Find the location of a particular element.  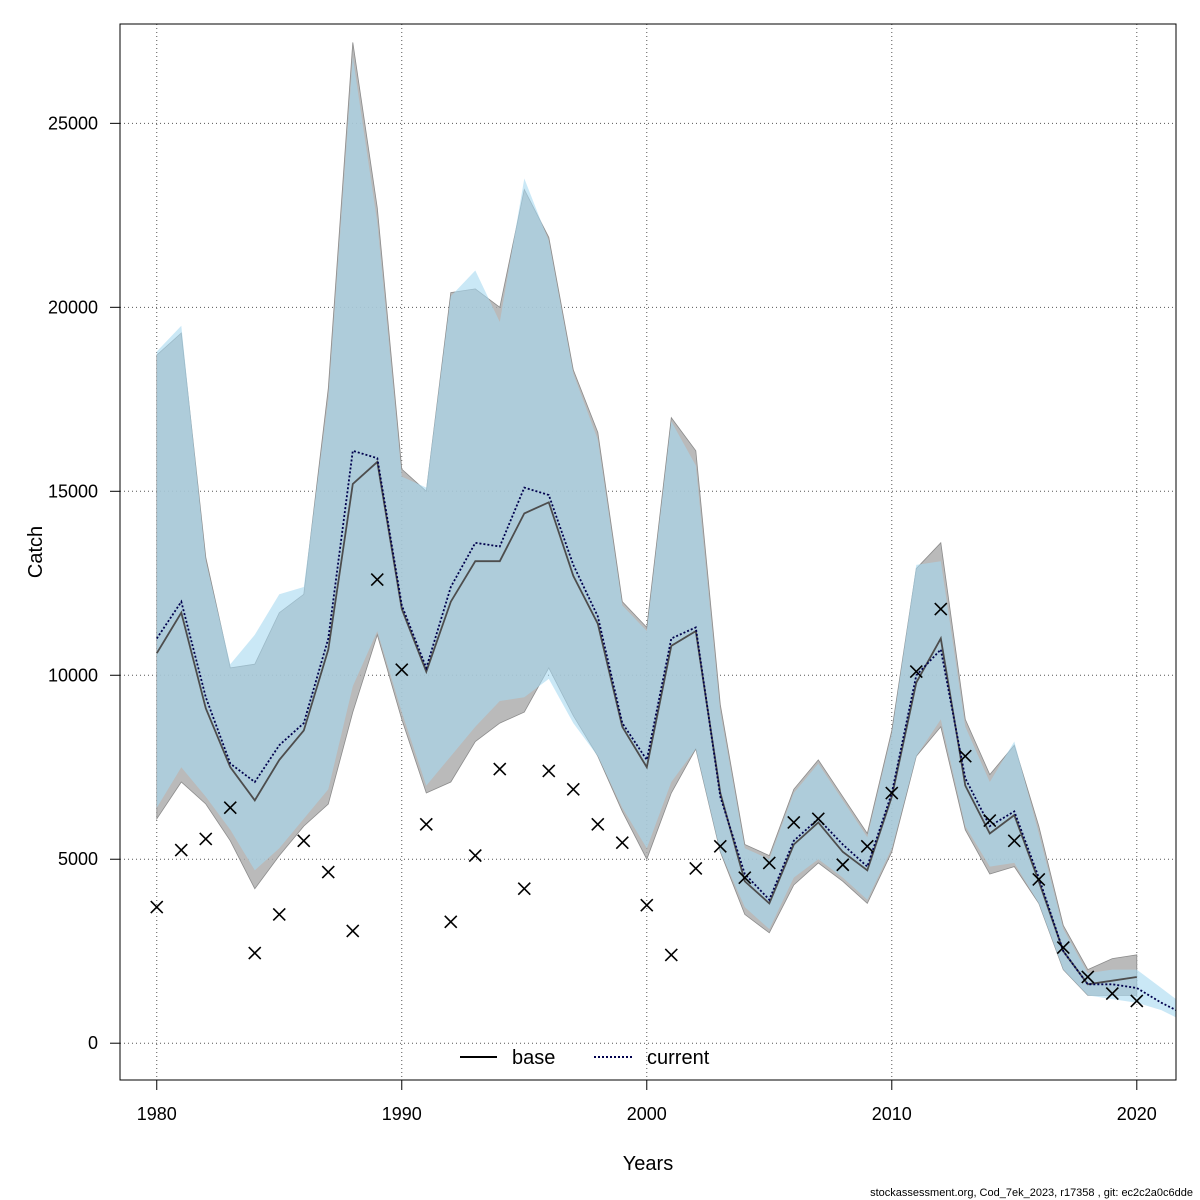

y-tick-label: 25000 is located at coordinates (73, 123).